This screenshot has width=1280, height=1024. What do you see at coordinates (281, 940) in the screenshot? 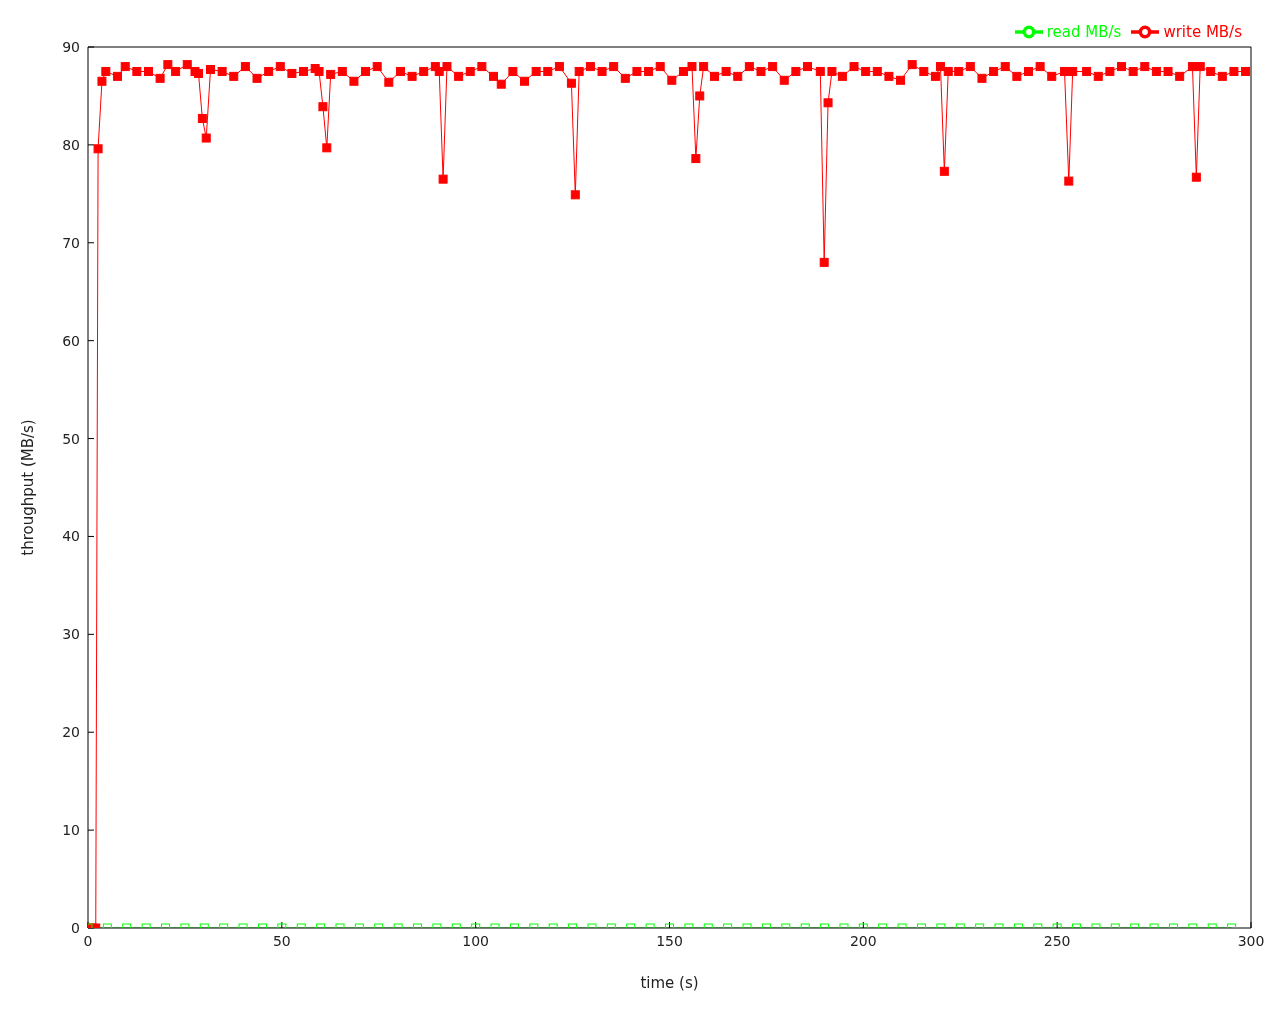
I see `x-tick-label: 50` at bounding box center [281, 940].